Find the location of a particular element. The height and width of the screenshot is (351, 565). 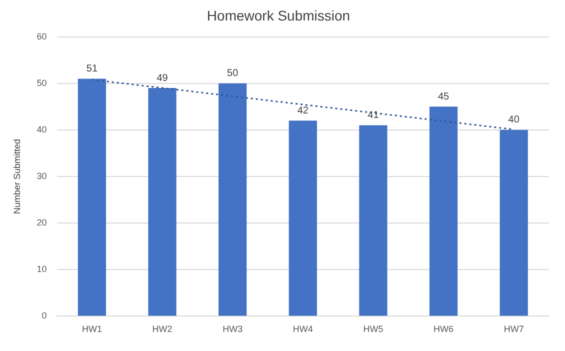

y-tick-label: 10 is located at coordinates (41, 269).